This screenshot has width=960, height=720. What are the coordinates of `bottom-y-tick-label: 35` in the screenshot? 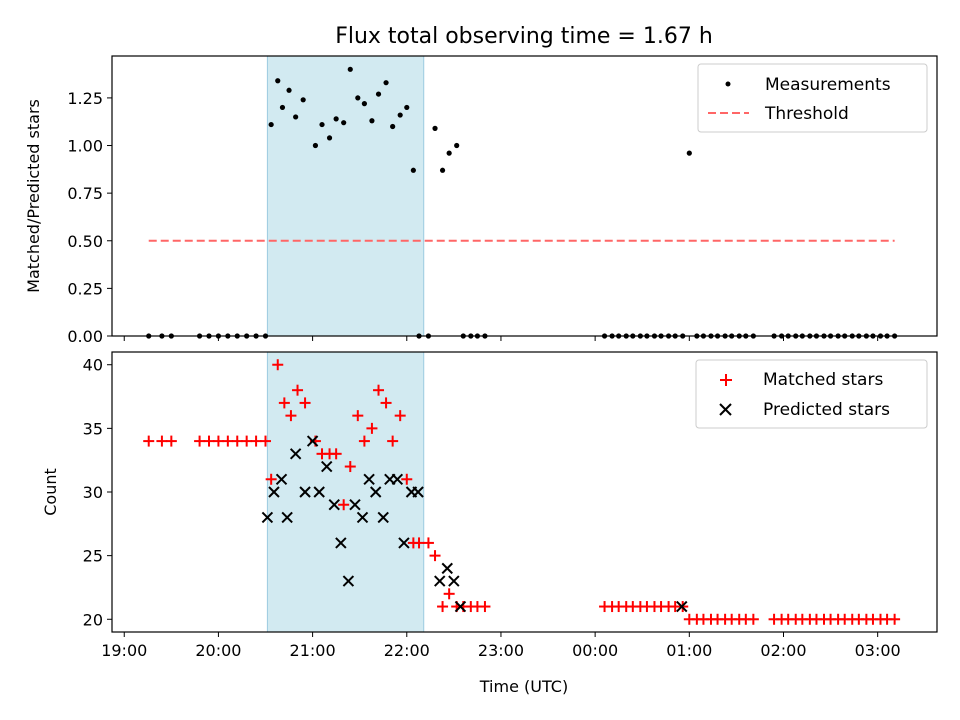 It's located at (93, 428).